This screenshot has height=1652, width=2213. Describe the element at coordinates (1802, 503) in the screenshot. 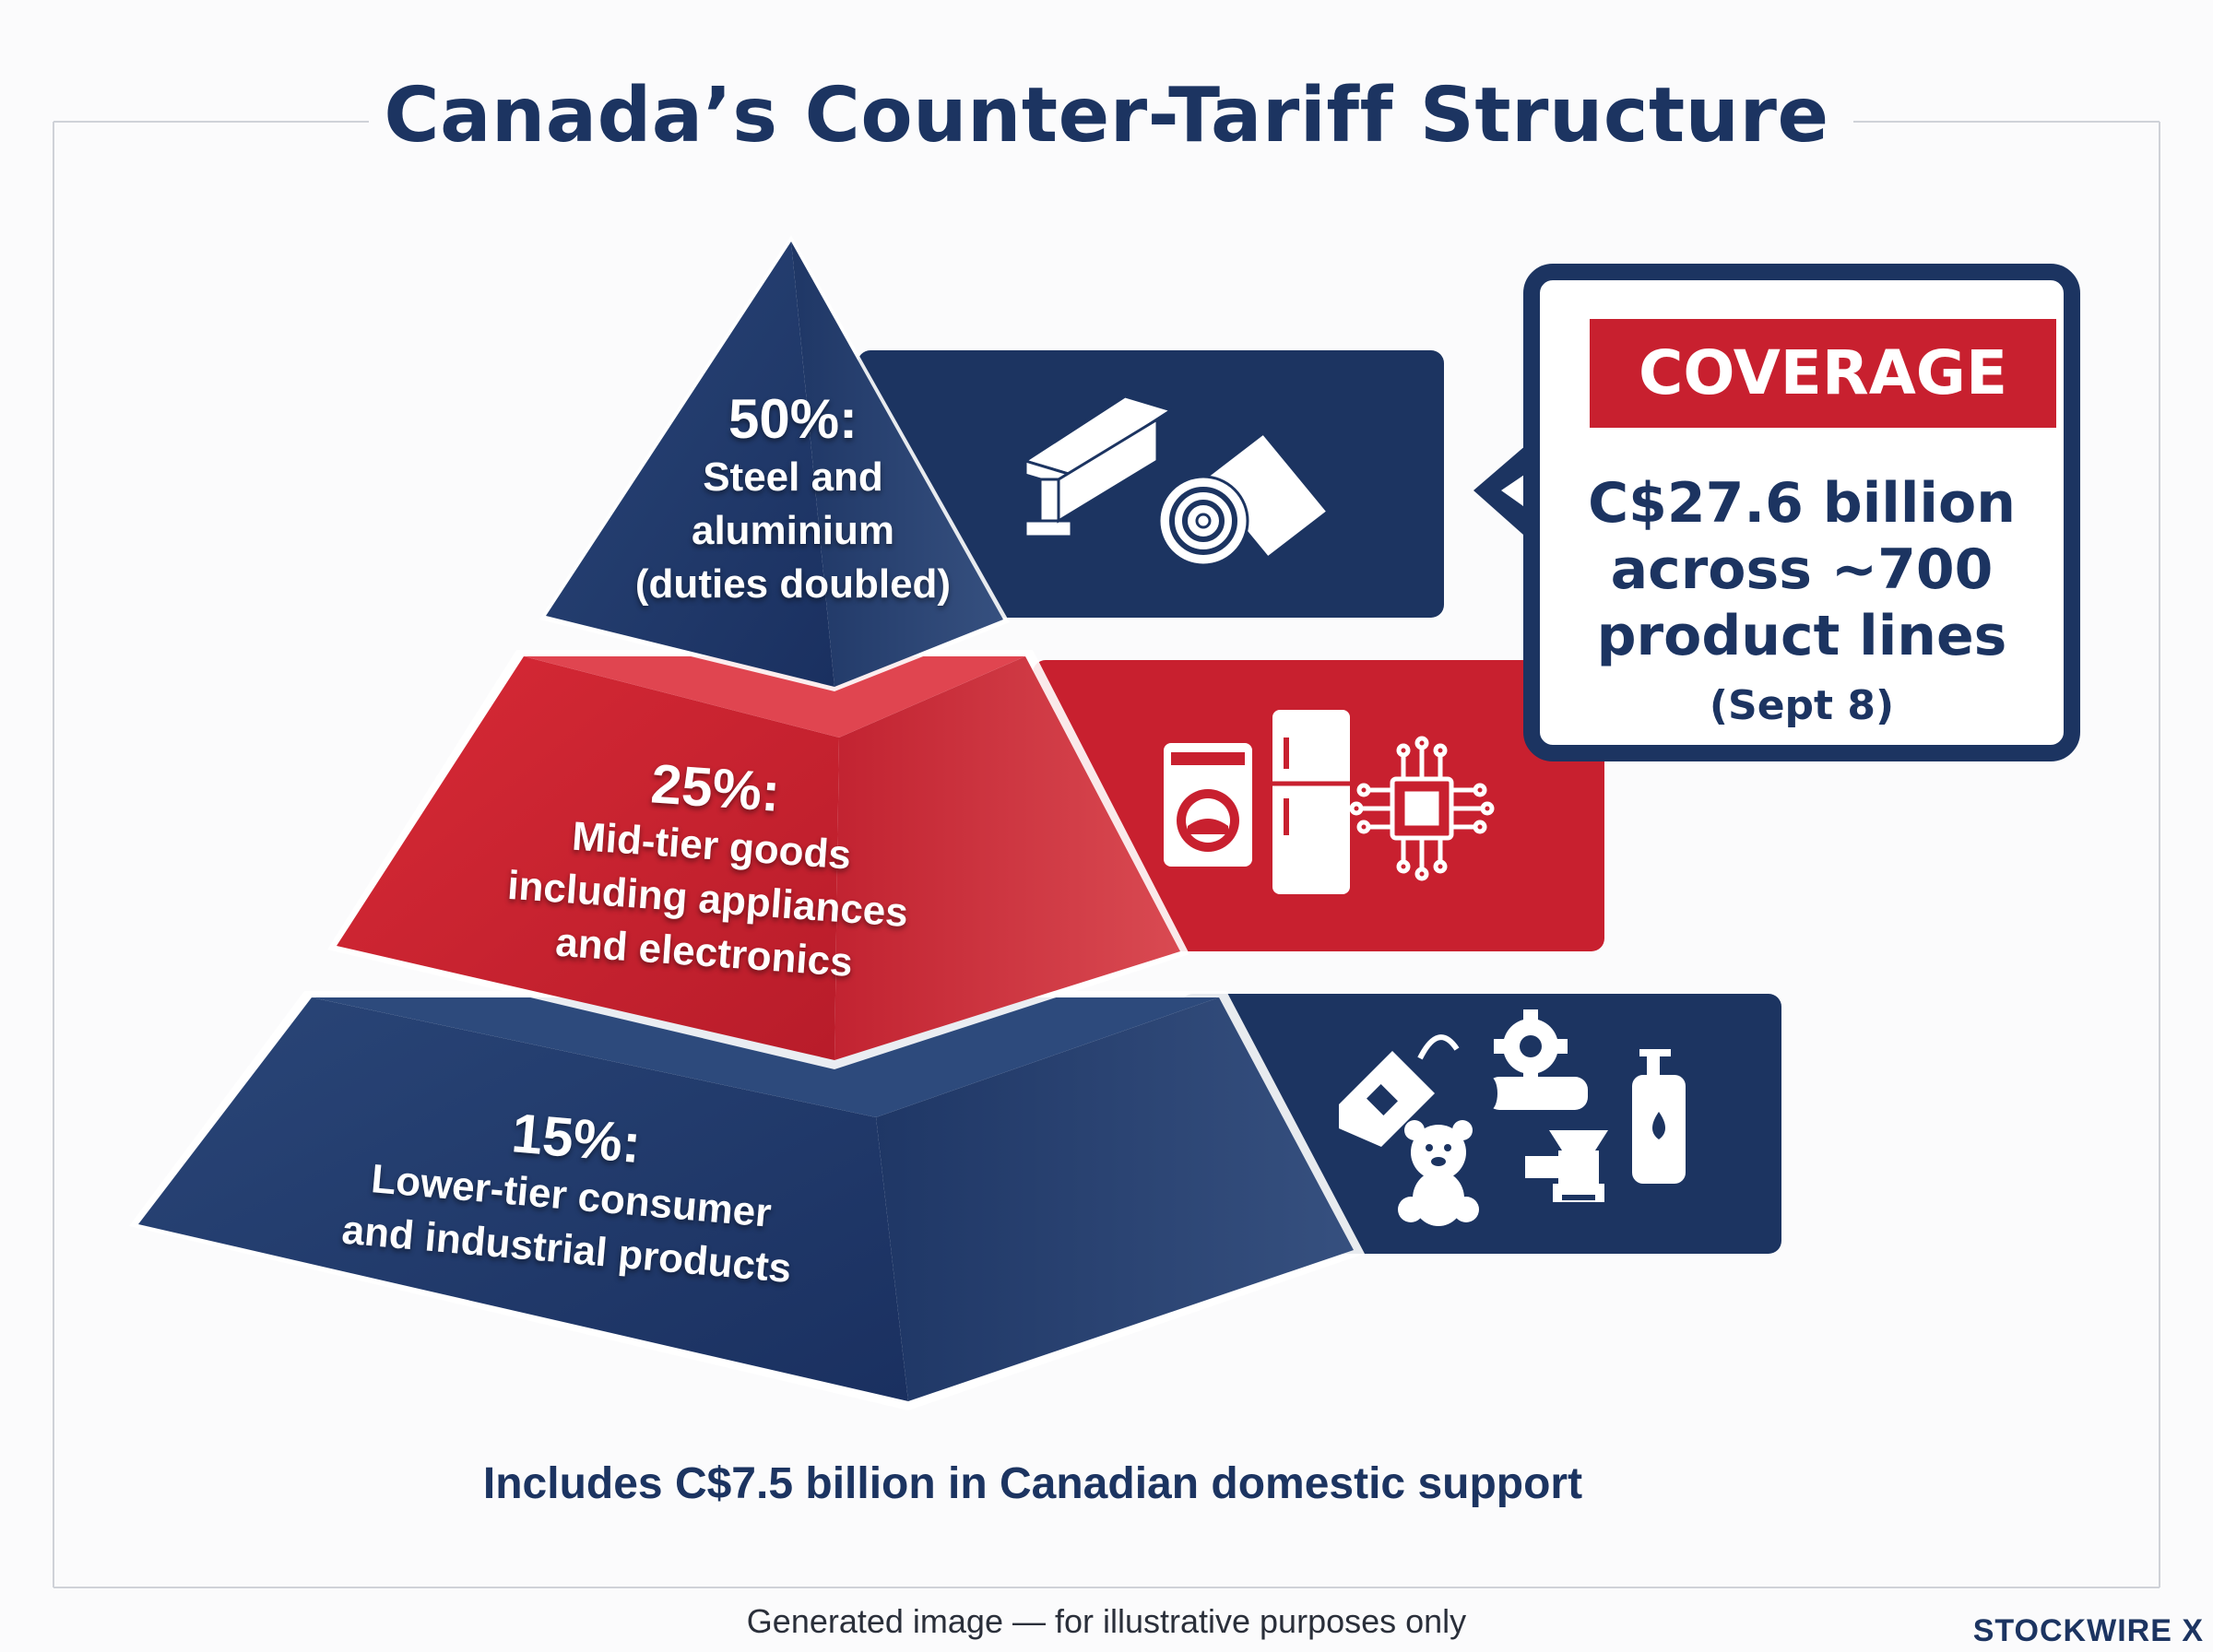

I see `coverage-amount-line: C$27.6 billion` at that location.